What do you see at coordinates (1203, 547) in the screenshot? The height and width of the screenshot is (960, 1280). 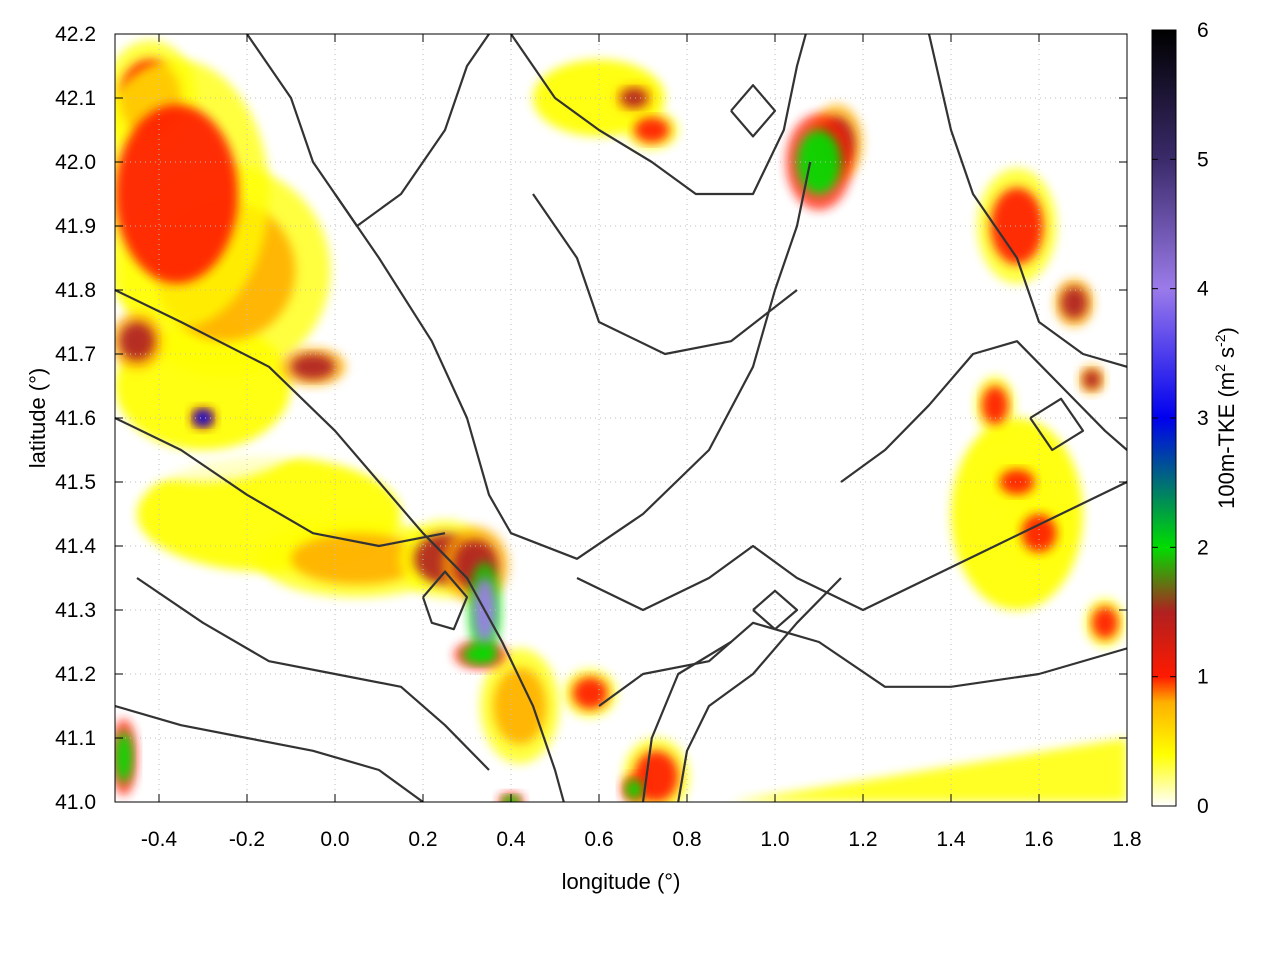 I see `colorbar-tick-label: 2` at bounding box center [1203, 547].